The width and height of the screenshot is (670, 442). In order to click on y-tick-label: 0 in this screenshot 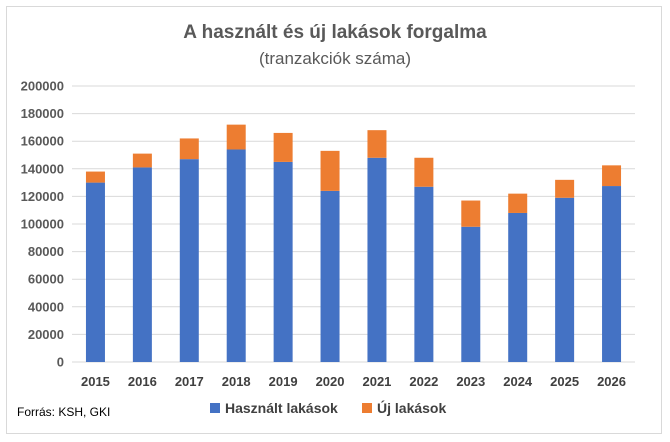, I will do `click(60, 362)`.